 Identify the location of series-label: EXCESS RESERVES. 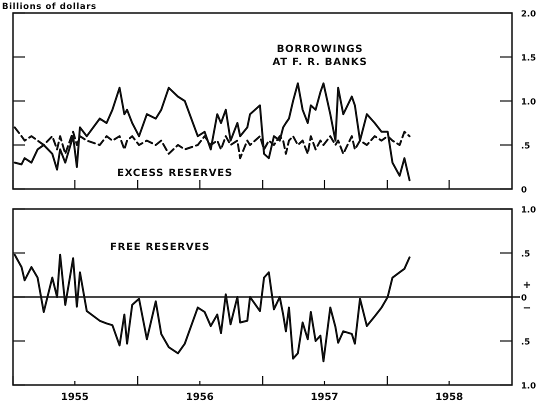
(175, 173).